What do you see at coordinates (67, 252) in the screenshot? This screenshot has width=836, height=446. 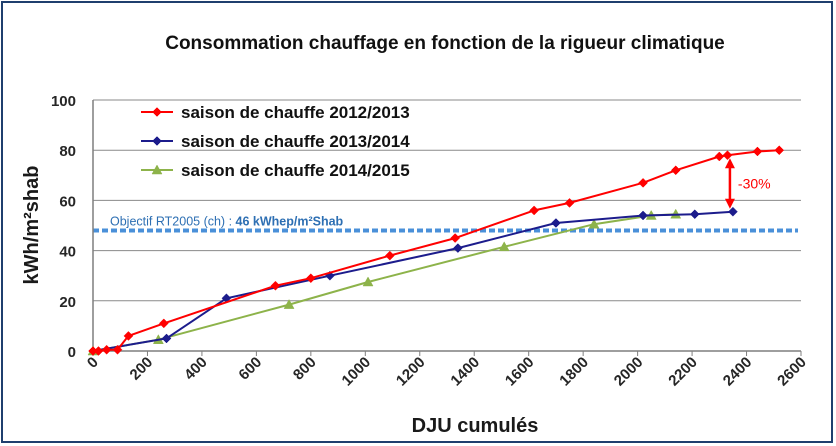 I see `y-tick-label: 40` at bounding box center [67, 252].